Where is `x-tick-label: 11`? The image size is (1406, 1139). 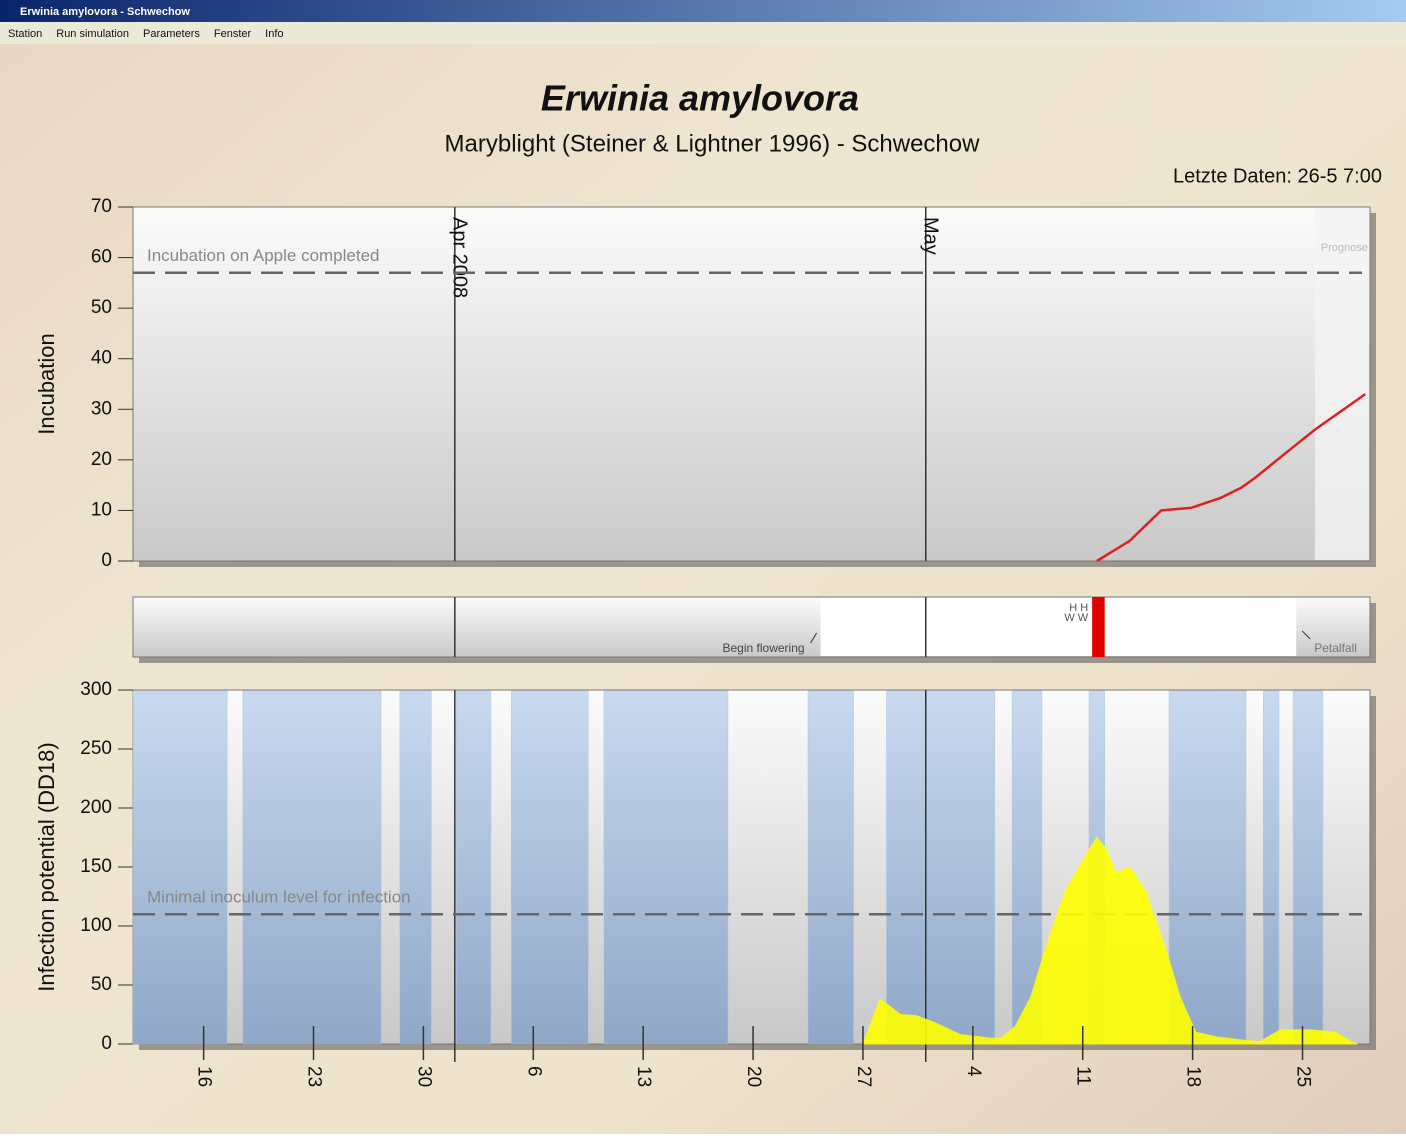 x-tick-label: 11 is located at coordinates (1083, 1076).